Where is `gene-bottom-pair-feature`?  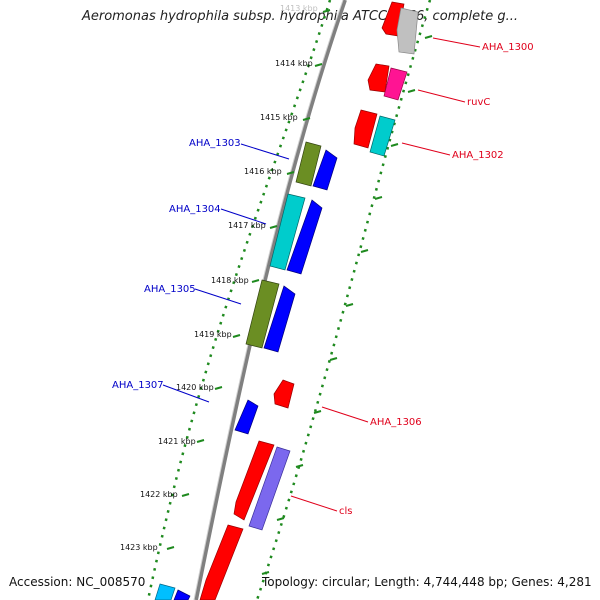 gene-bottom-pair-feature is located at coordinates (172, 591).